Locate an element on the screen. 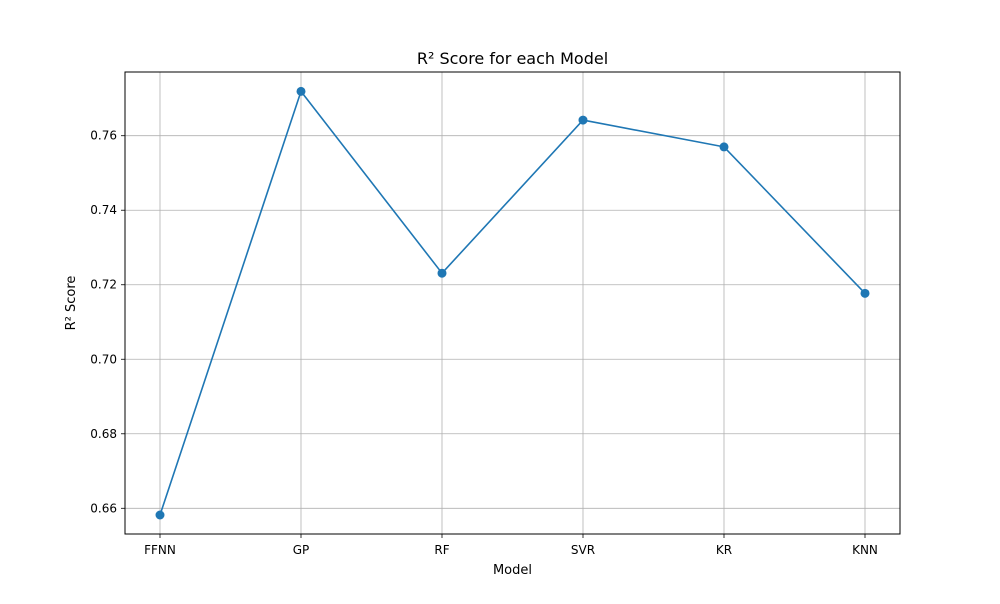  x-tick-label: RF is located at coordinates (441, 550).